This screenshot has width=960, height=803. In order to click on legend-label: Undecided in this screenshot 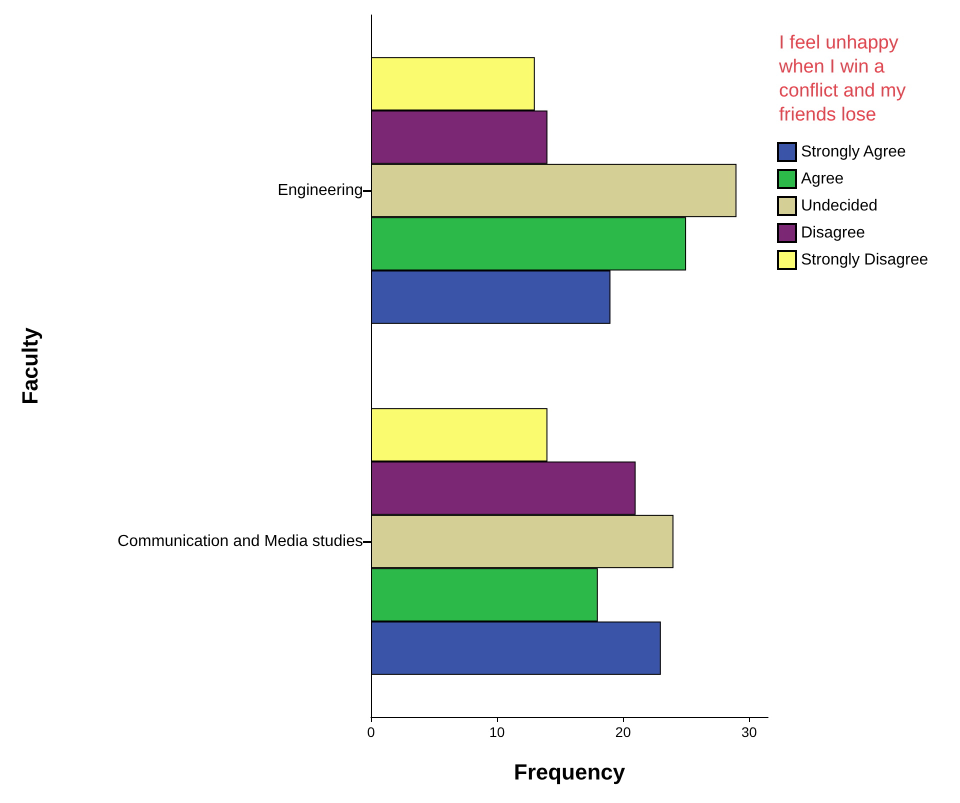, I will do `click(839, 206)`.